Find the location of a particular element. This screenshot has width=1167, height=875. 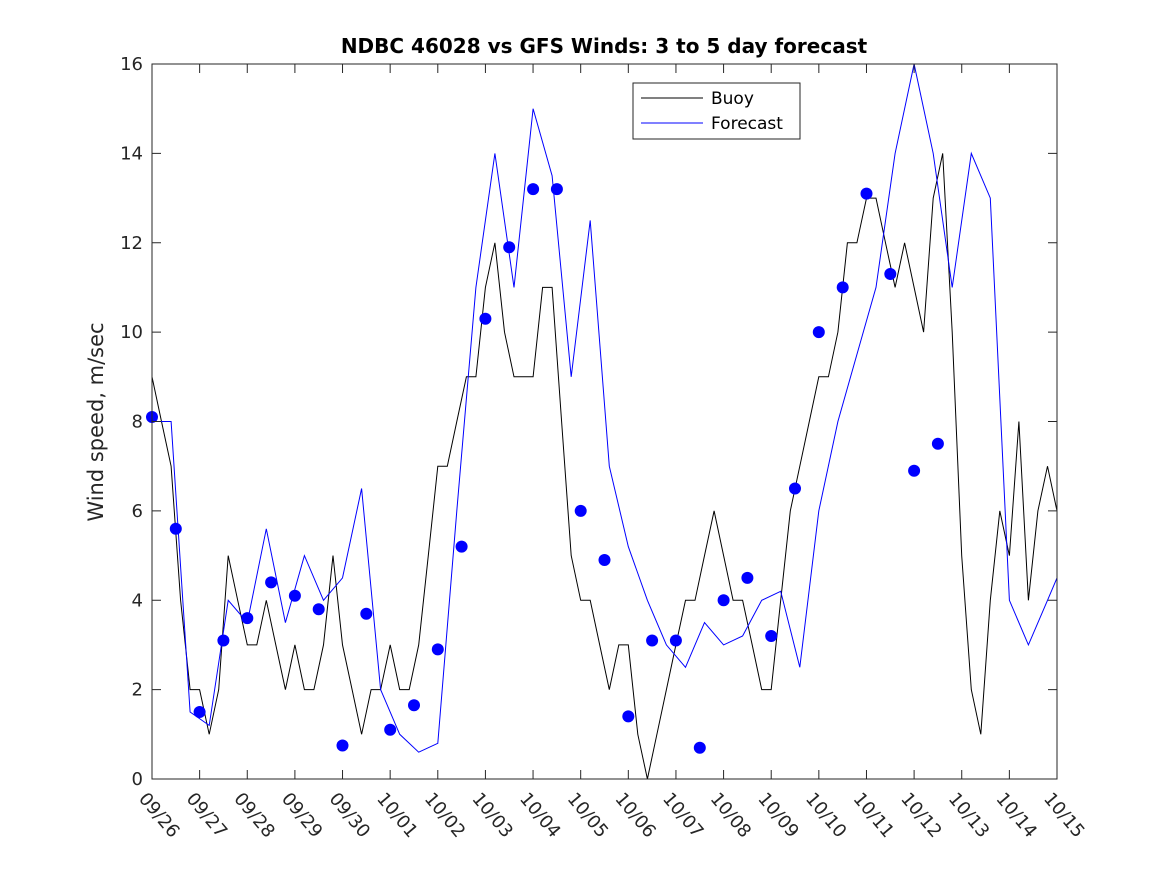

legend-box is located at coordinates (716, 111).